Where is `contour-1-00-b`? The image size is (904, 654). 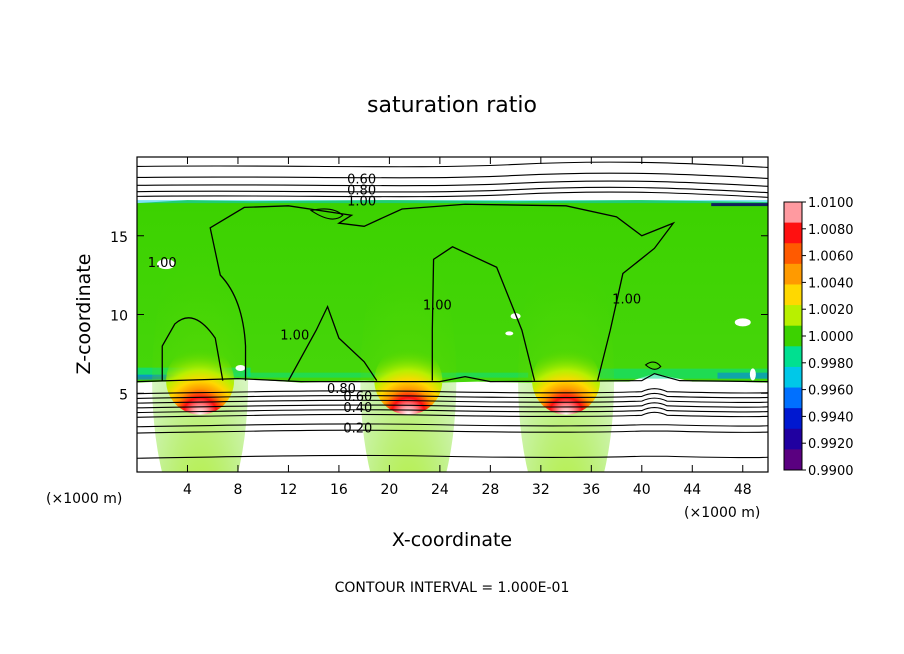 contour-1-00-b is located at coordinates (442, 292).